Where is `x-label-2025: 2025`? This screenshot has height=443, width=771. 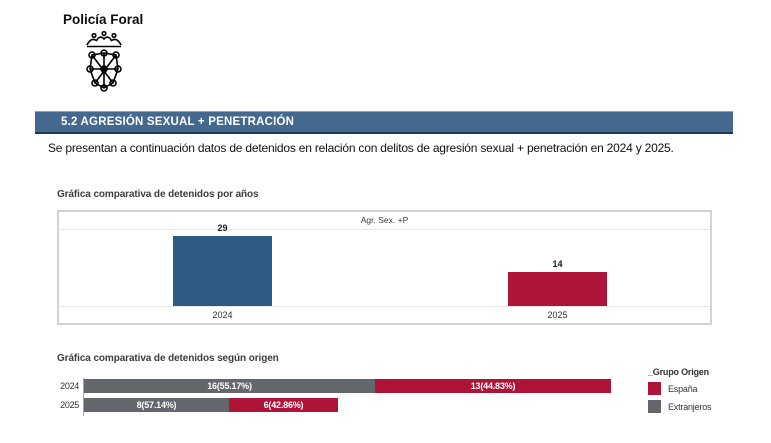
x-label-2025: 2025 is located at coordinates (557, 315).